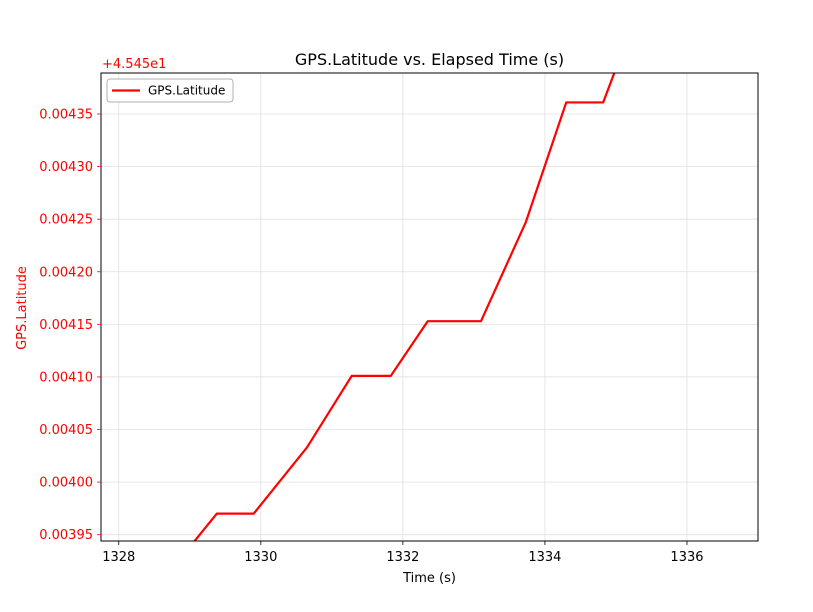  What do you see at coordinates (66, 377) in the screenshot?
I see `y-tick-label: 0.00410` at bounding box center [66, 377].